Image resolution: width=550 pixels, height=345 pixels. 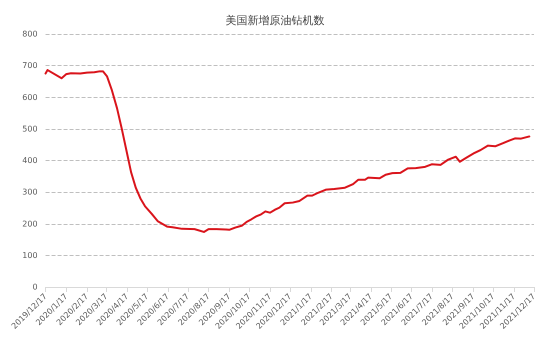 I want to click on y-tick-label: 500, so click(x=30, y=129).